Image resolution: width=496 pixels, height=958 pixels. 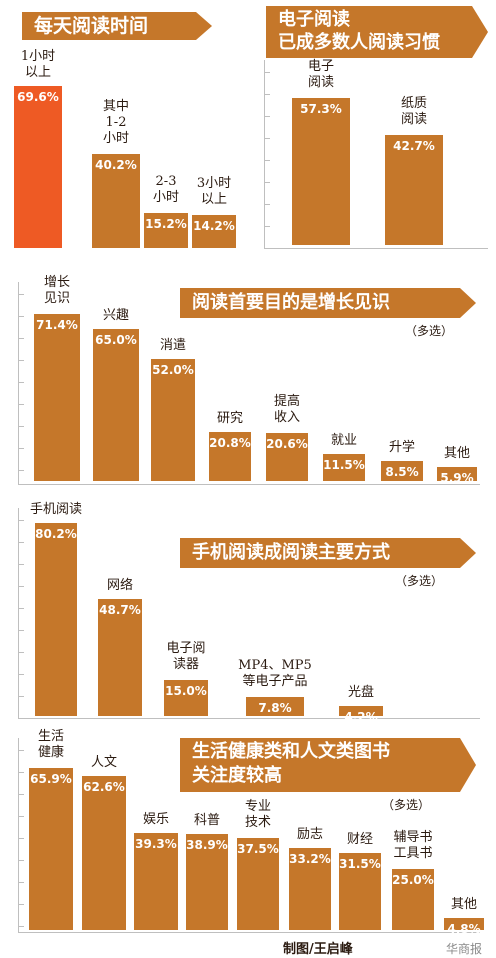 I want to click on chart4-title: 手机阅读成阅读主要方式, so click(x=328, y=553).